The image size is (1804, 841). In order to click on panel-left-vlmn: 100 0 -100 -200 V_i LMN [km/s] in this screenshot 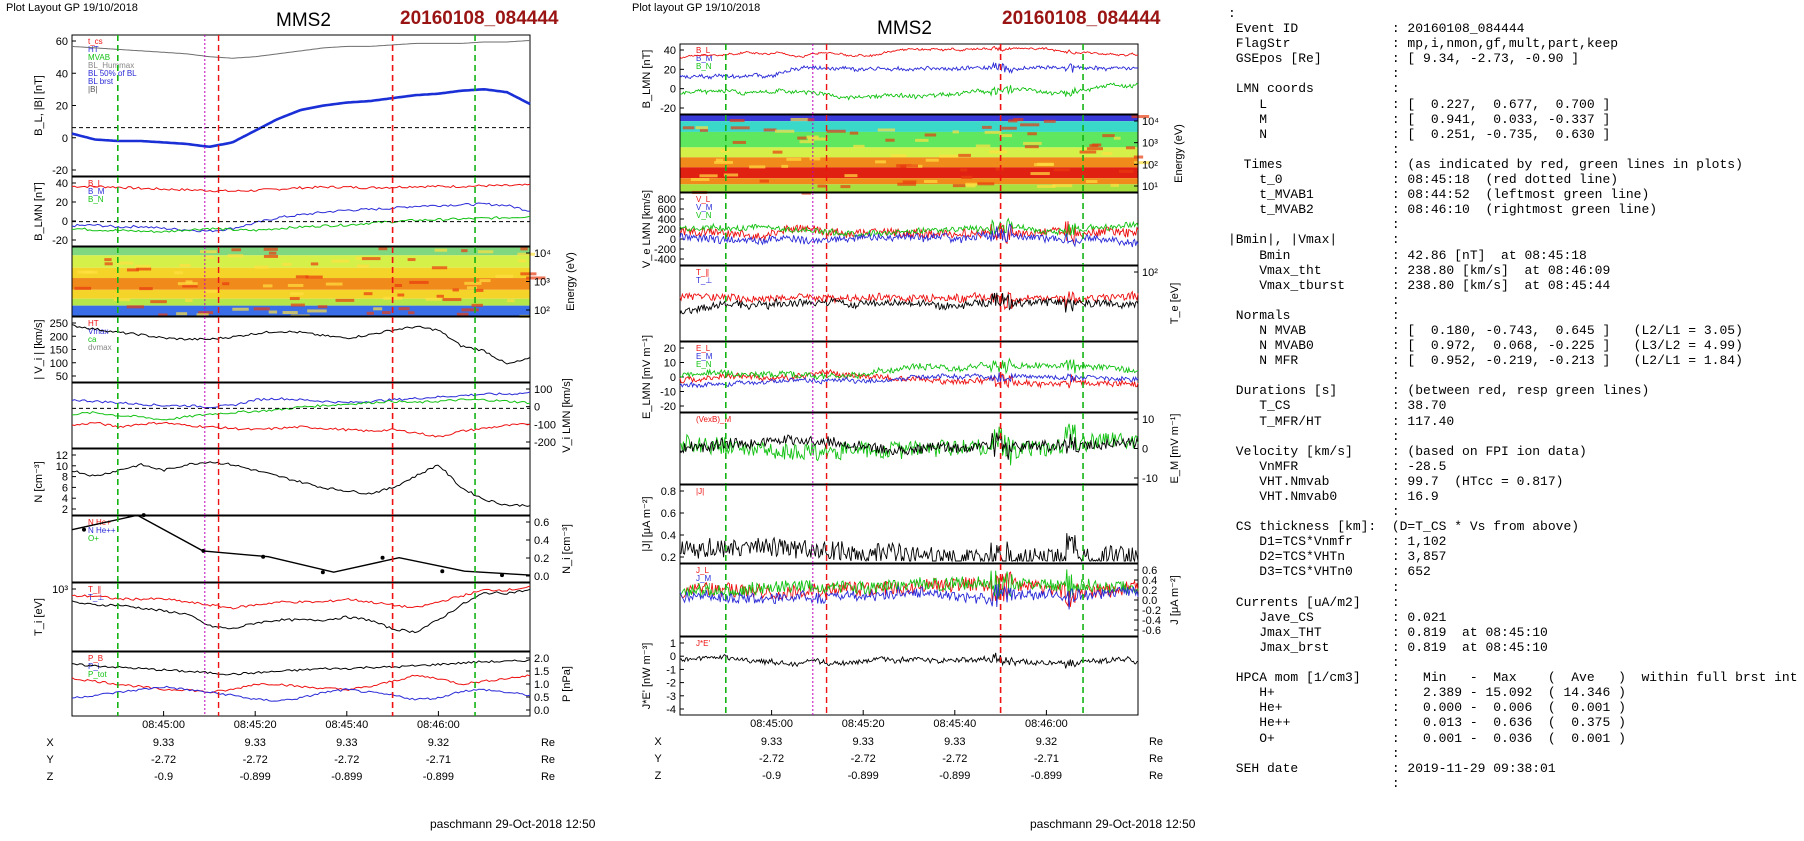, I will do `click(322, 415)`.